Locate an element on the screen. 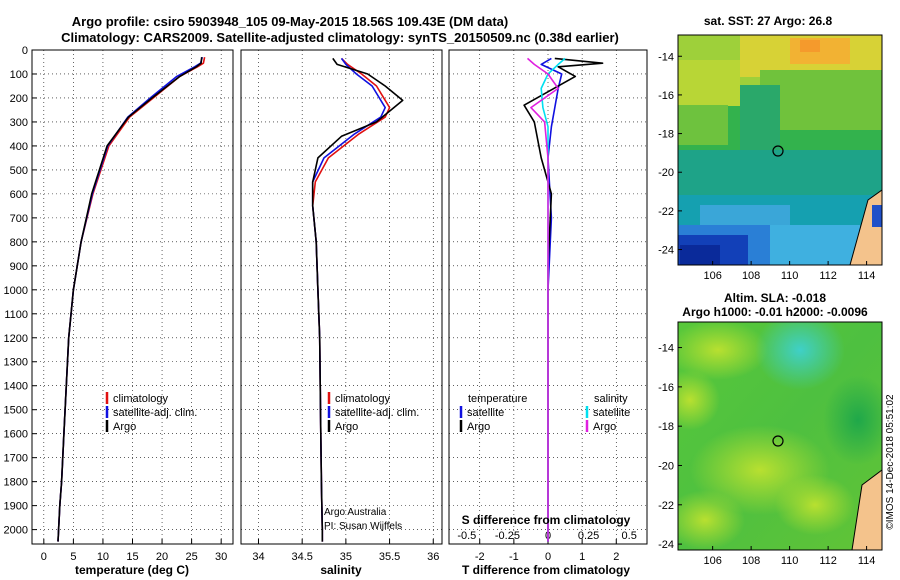 The width and height of the screenshot is (900, 580). map-y-tick-label: -22 is located at coordinates (666, 212).